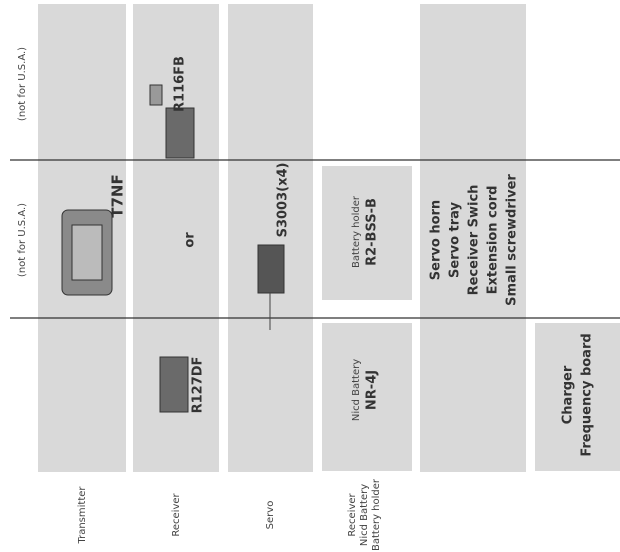 The width and height of the screenshot is (620, 552). I want to click on accessory: Receiver Swich, so click(474, 240).